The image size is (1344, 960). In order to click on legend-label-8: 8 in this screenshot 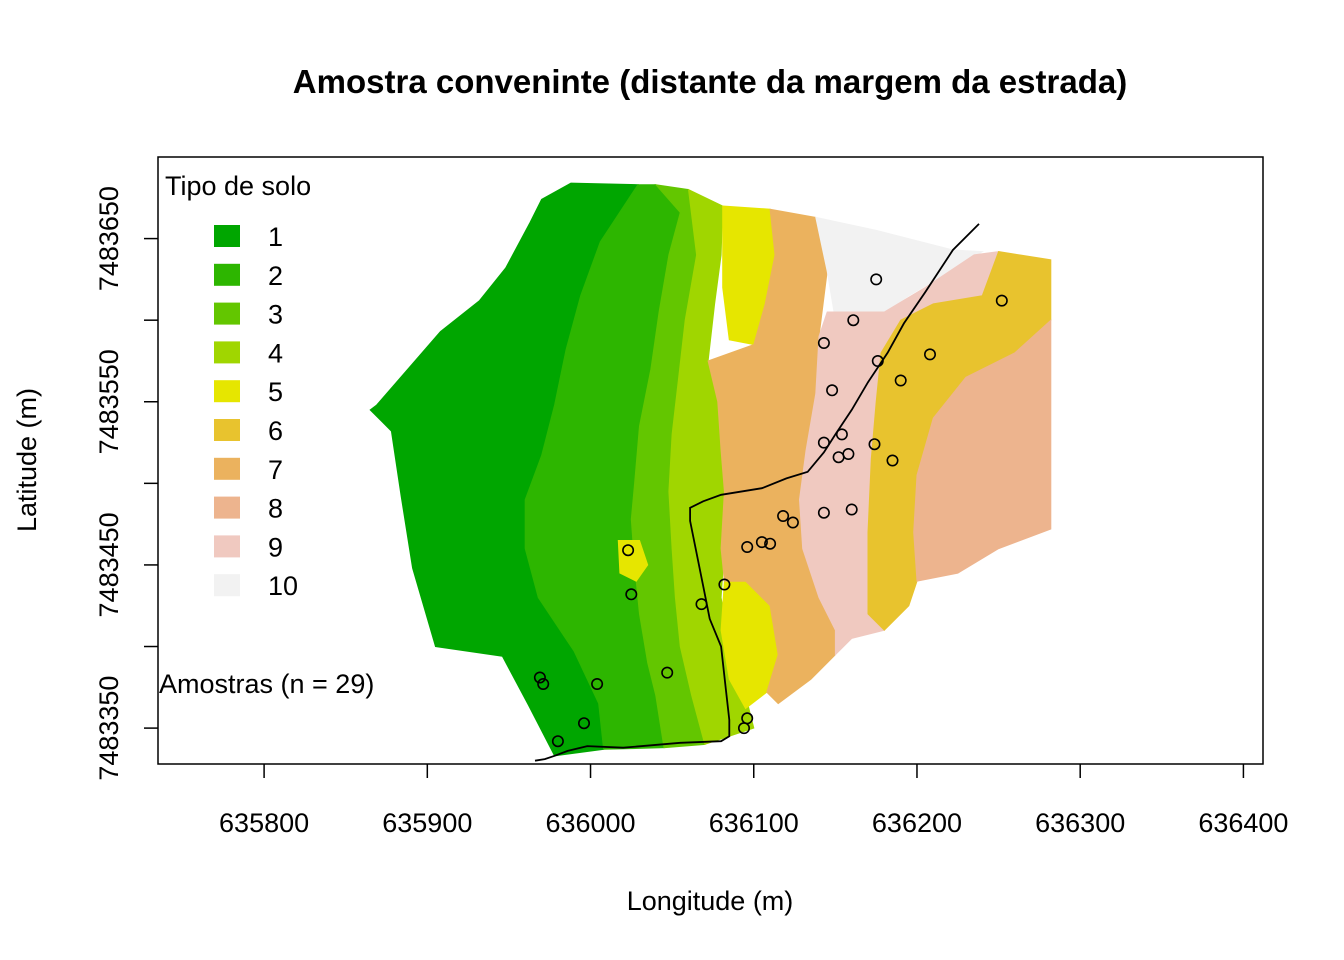, I will do `click(275, 509)`.